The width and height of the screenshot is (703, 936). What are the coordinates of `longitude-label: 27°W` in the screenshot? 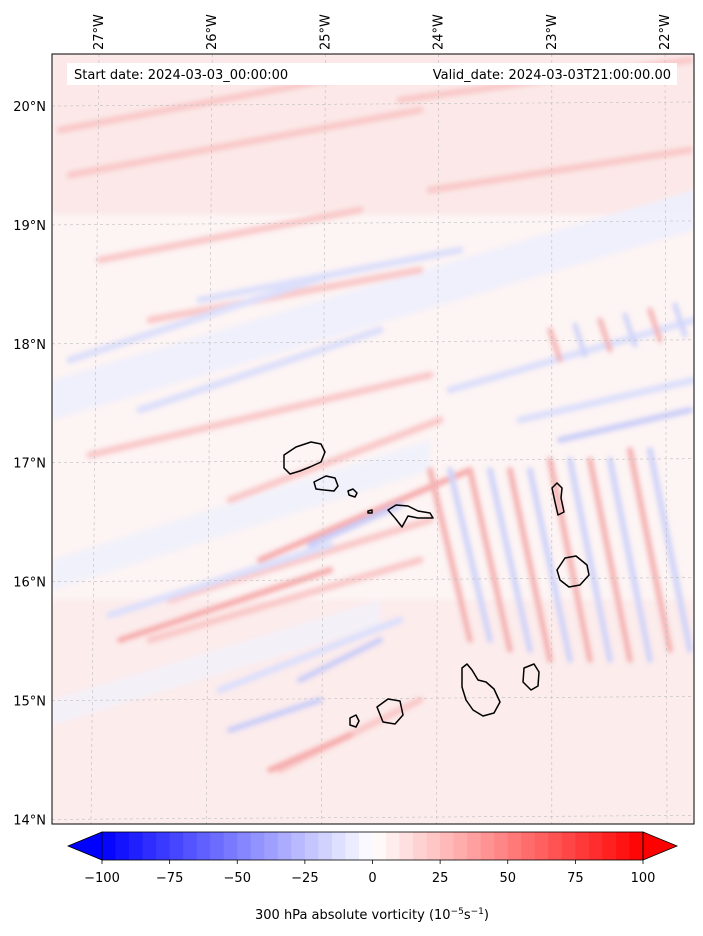 It's located at (99, 32).